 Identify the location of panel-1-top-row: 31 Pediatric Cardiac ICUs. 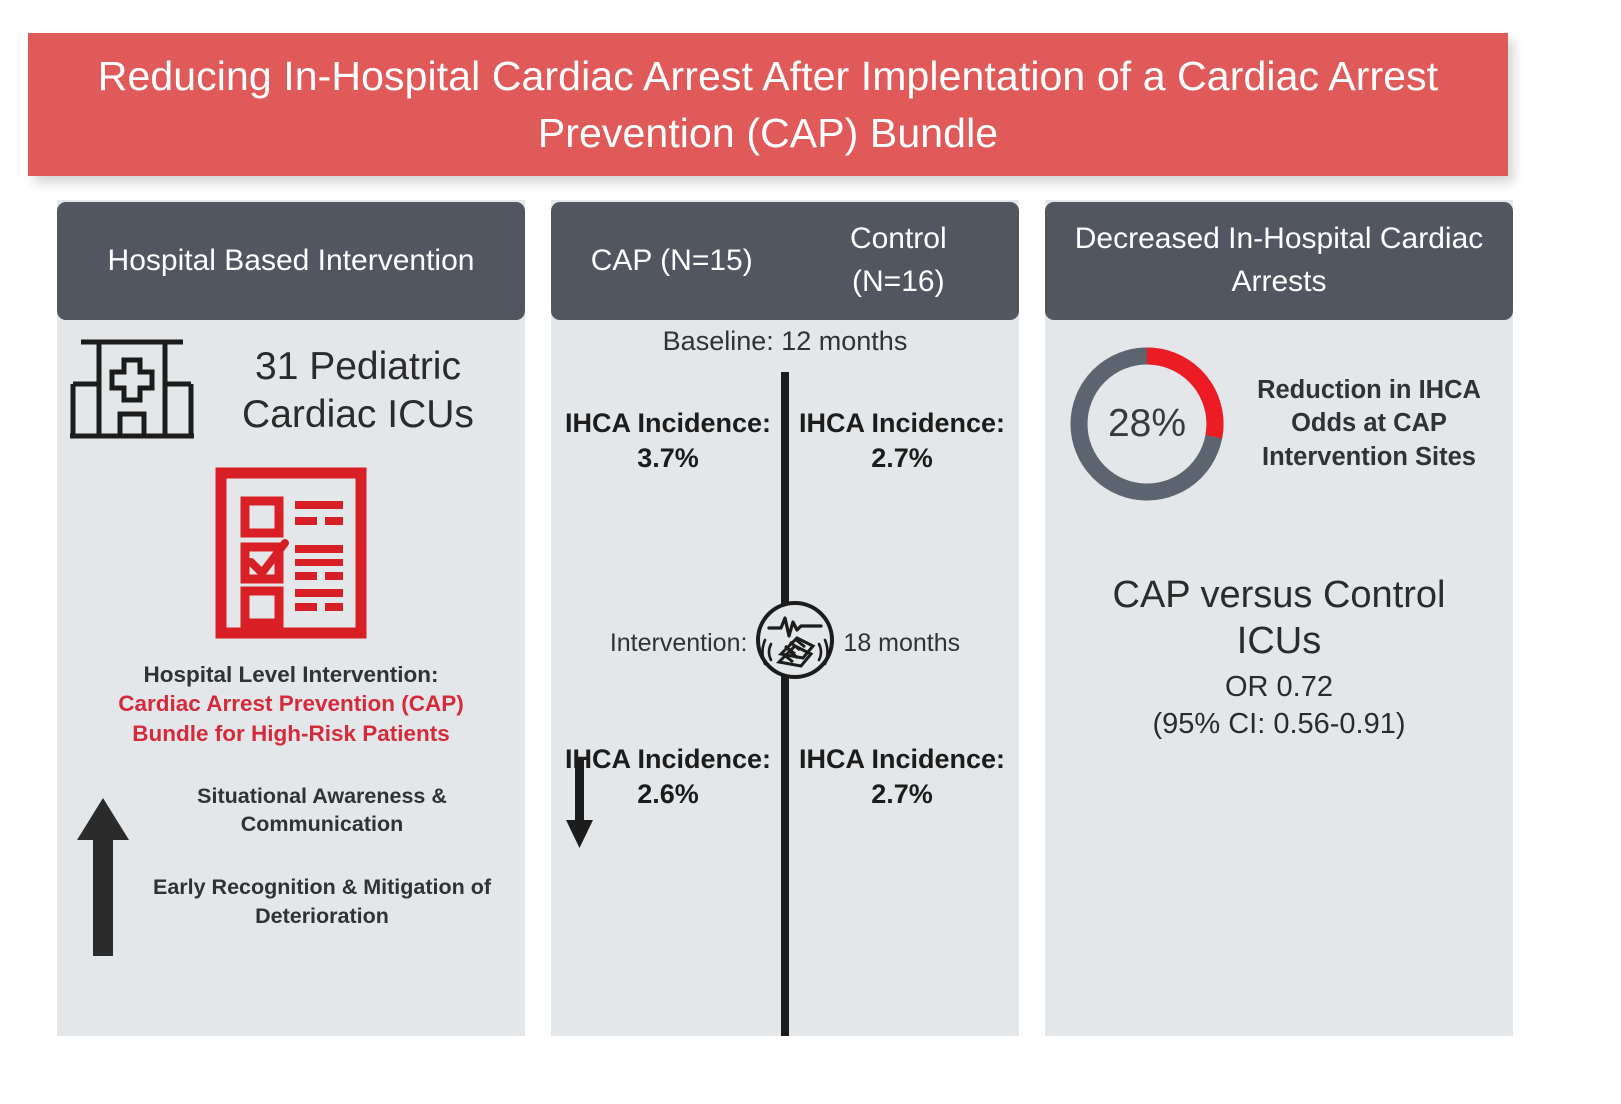
(291, 383).